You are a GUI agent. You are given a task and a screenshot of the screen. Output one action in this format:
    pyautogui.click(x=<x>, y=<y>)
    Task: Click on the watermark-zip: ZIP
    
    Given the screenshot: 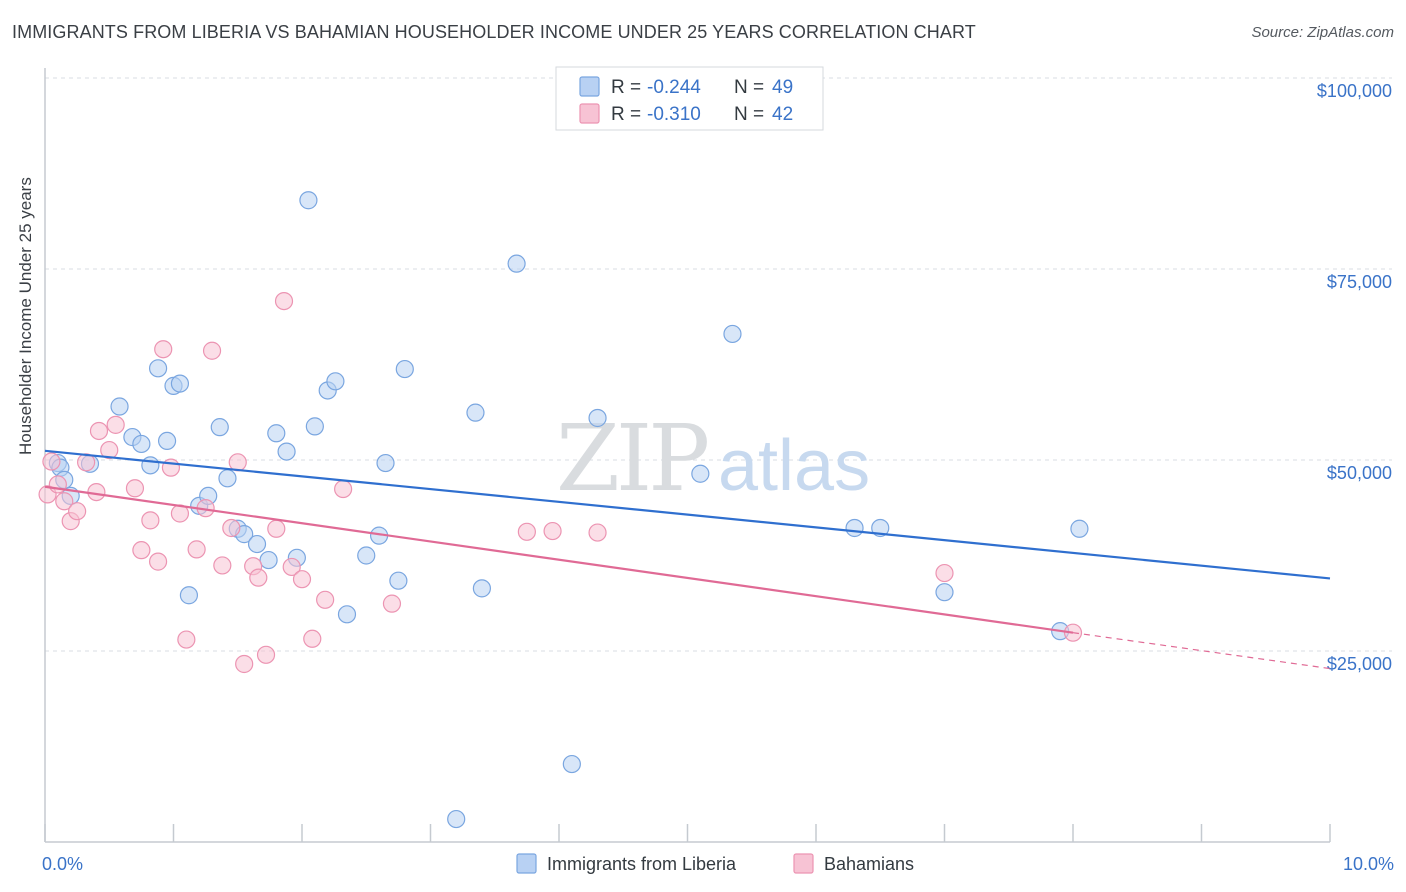 What is the action you would take?
    pyautogui.click(x=631, y=458)
    